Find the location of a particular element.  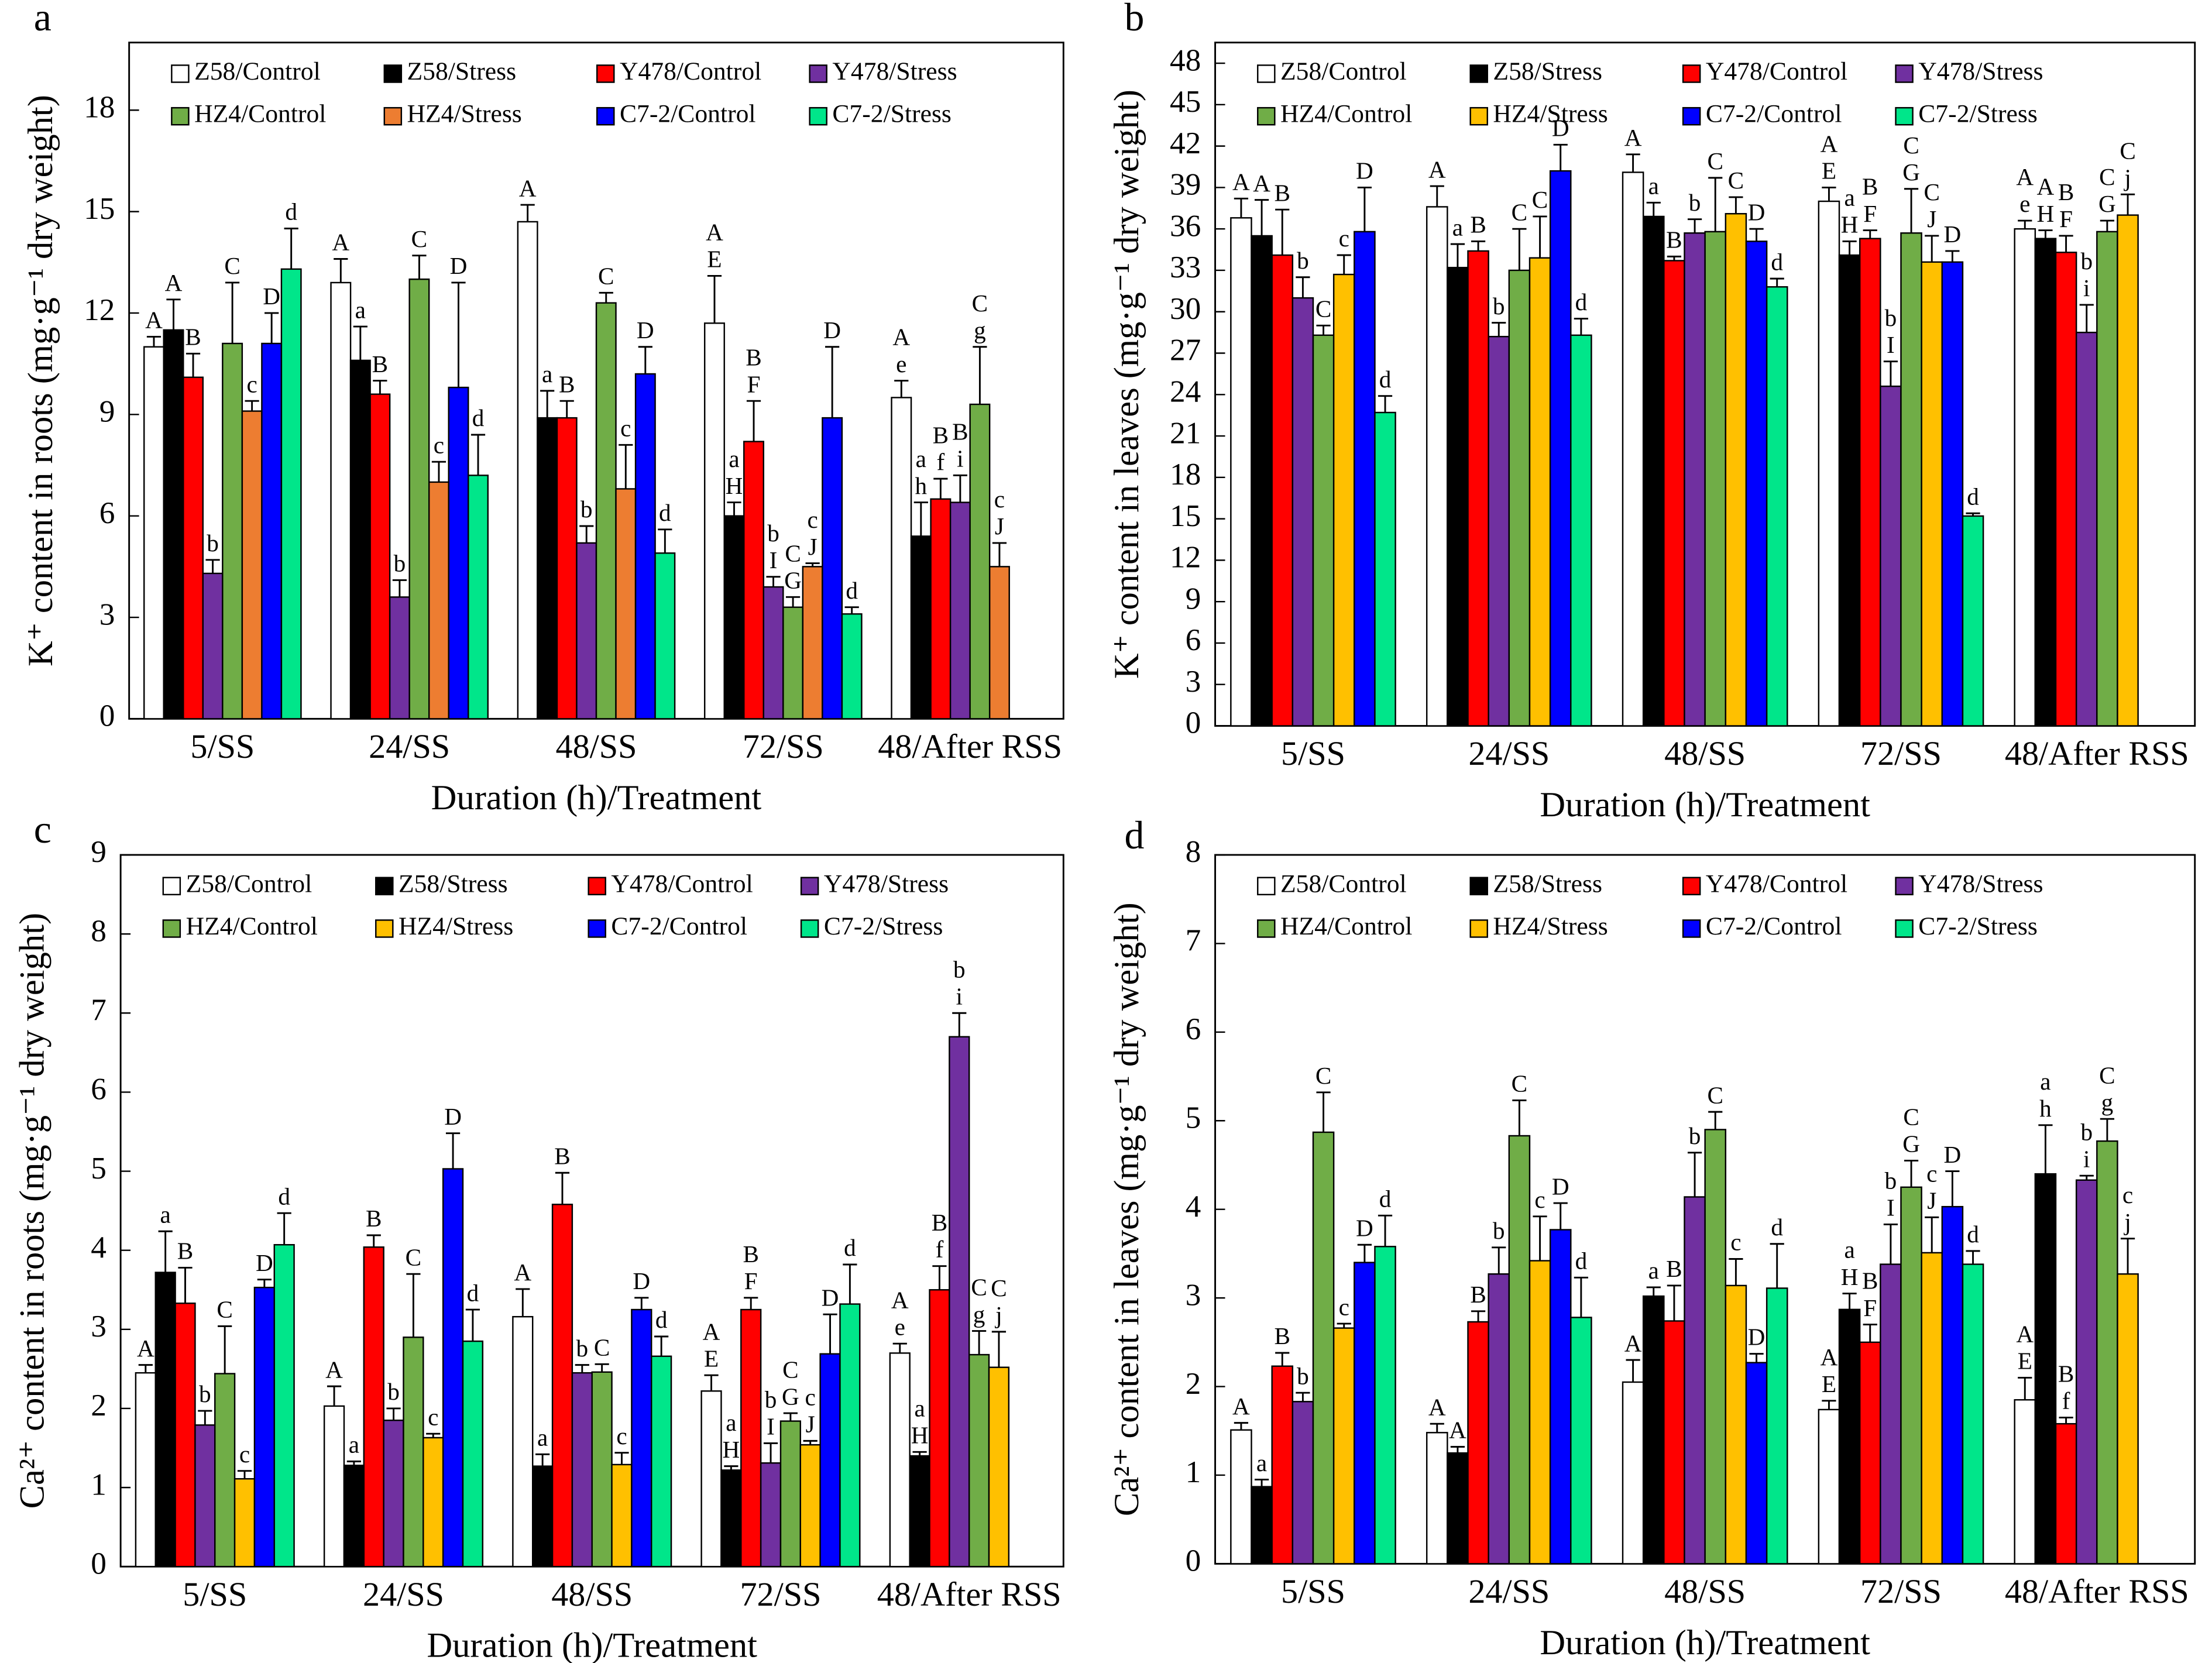

significance-letter: f is located at coordinates (940, 461).